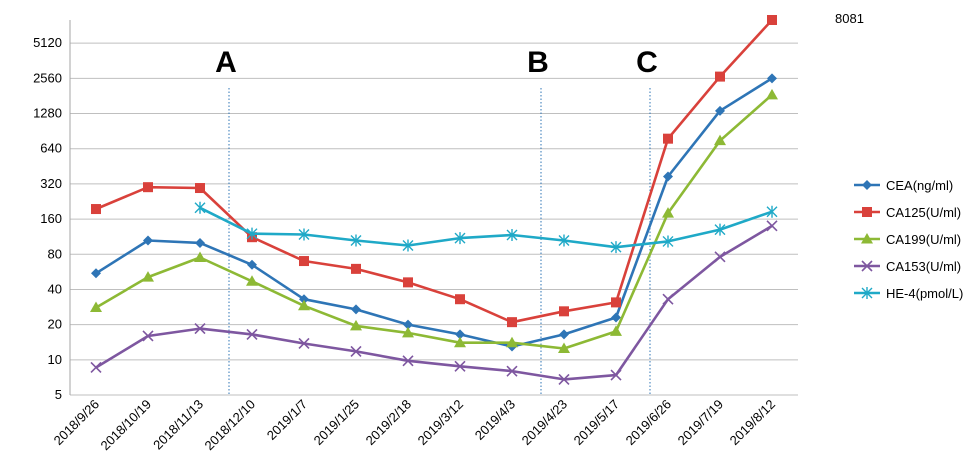 The width and height of the screenshot is (976, 466). I want to click on legend-label: CEA(ng/ml), so click(919, 185).